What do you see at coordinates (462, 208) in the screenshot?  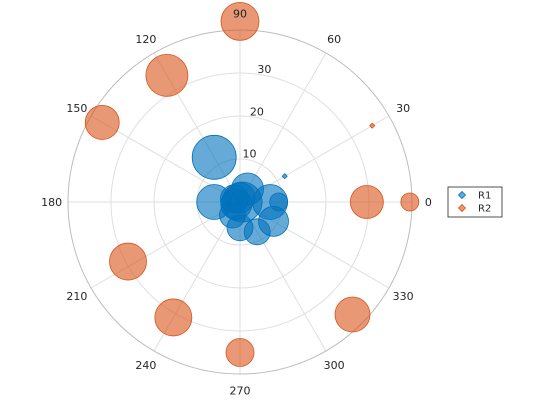 I see `legend-marker-r2` at bounding box center [462, 208].